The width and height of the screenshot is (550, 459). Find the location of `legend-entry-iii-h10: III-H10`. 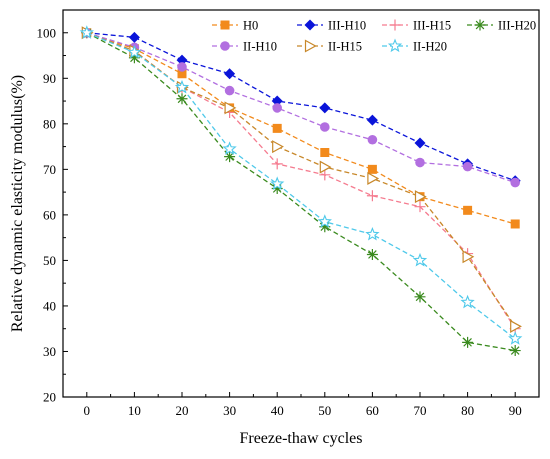

legend-entry-iii-h10: III-H10 is located at coordinates (331, 26).